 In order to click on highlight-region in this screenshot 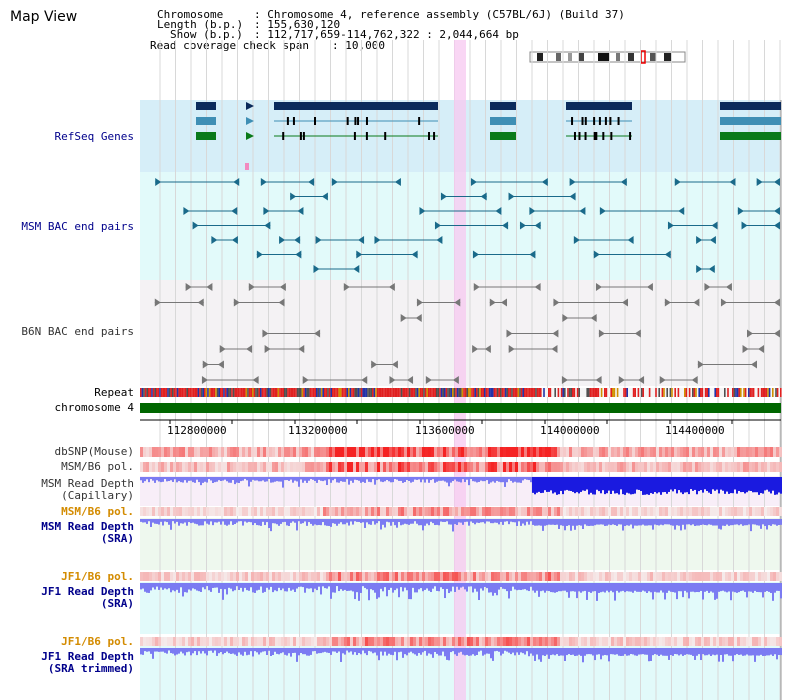, I will do `click(460, 370)`.